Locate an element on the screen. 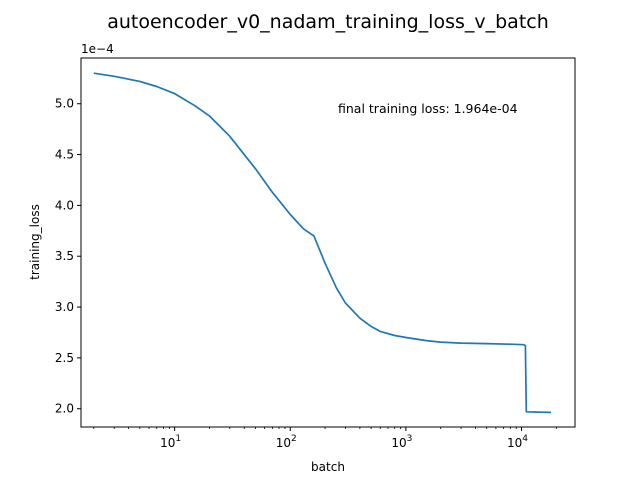 The height and width of the screenshot is (480, 640). y-tick-label: 3.5 is located at coordinates (64, 256).